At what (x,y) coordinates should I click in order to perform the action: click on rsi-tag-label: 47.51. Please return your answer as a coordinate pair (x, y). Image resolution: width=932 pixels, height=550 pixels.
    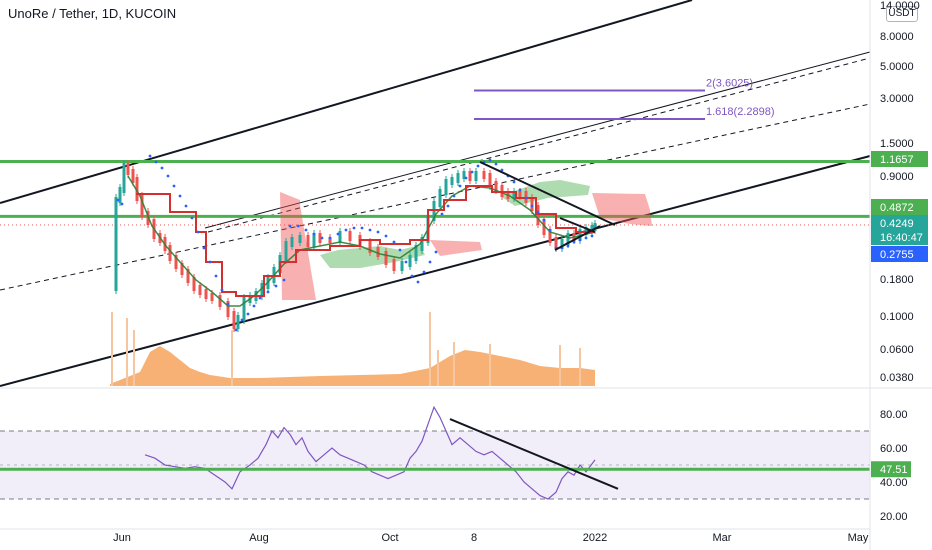
    Looking at the image, I should click on (894, 470).